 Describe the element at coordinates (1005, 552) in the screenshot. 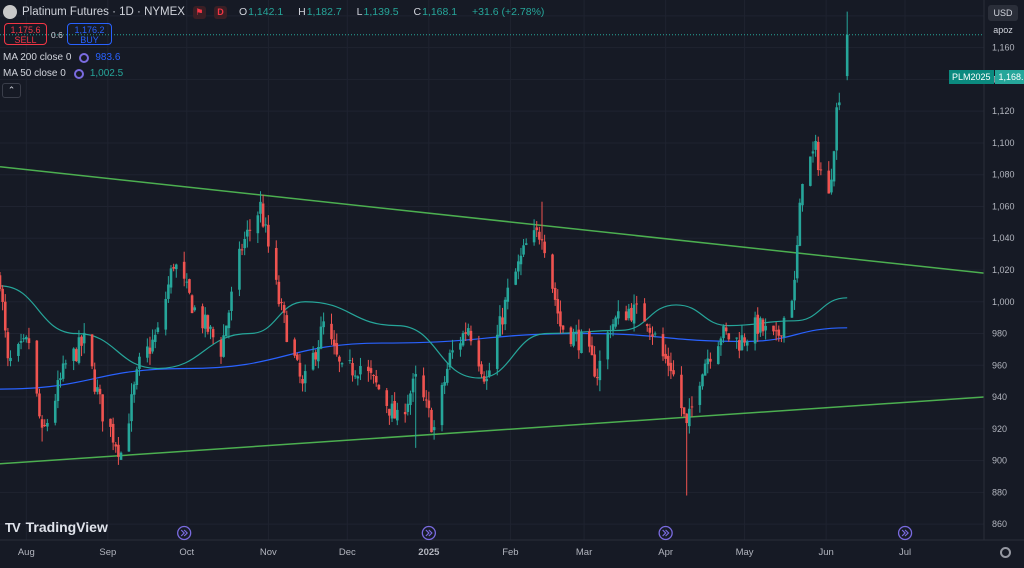

I see `chart-settings-icon` at that location.